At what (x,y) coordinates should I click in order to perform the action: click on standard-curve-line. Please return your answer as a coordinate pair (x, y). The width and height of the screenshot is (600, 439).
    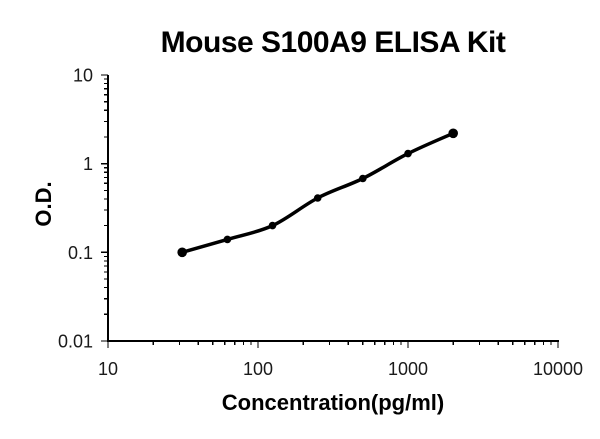
    Looking at the image, I should click on (317, 193).